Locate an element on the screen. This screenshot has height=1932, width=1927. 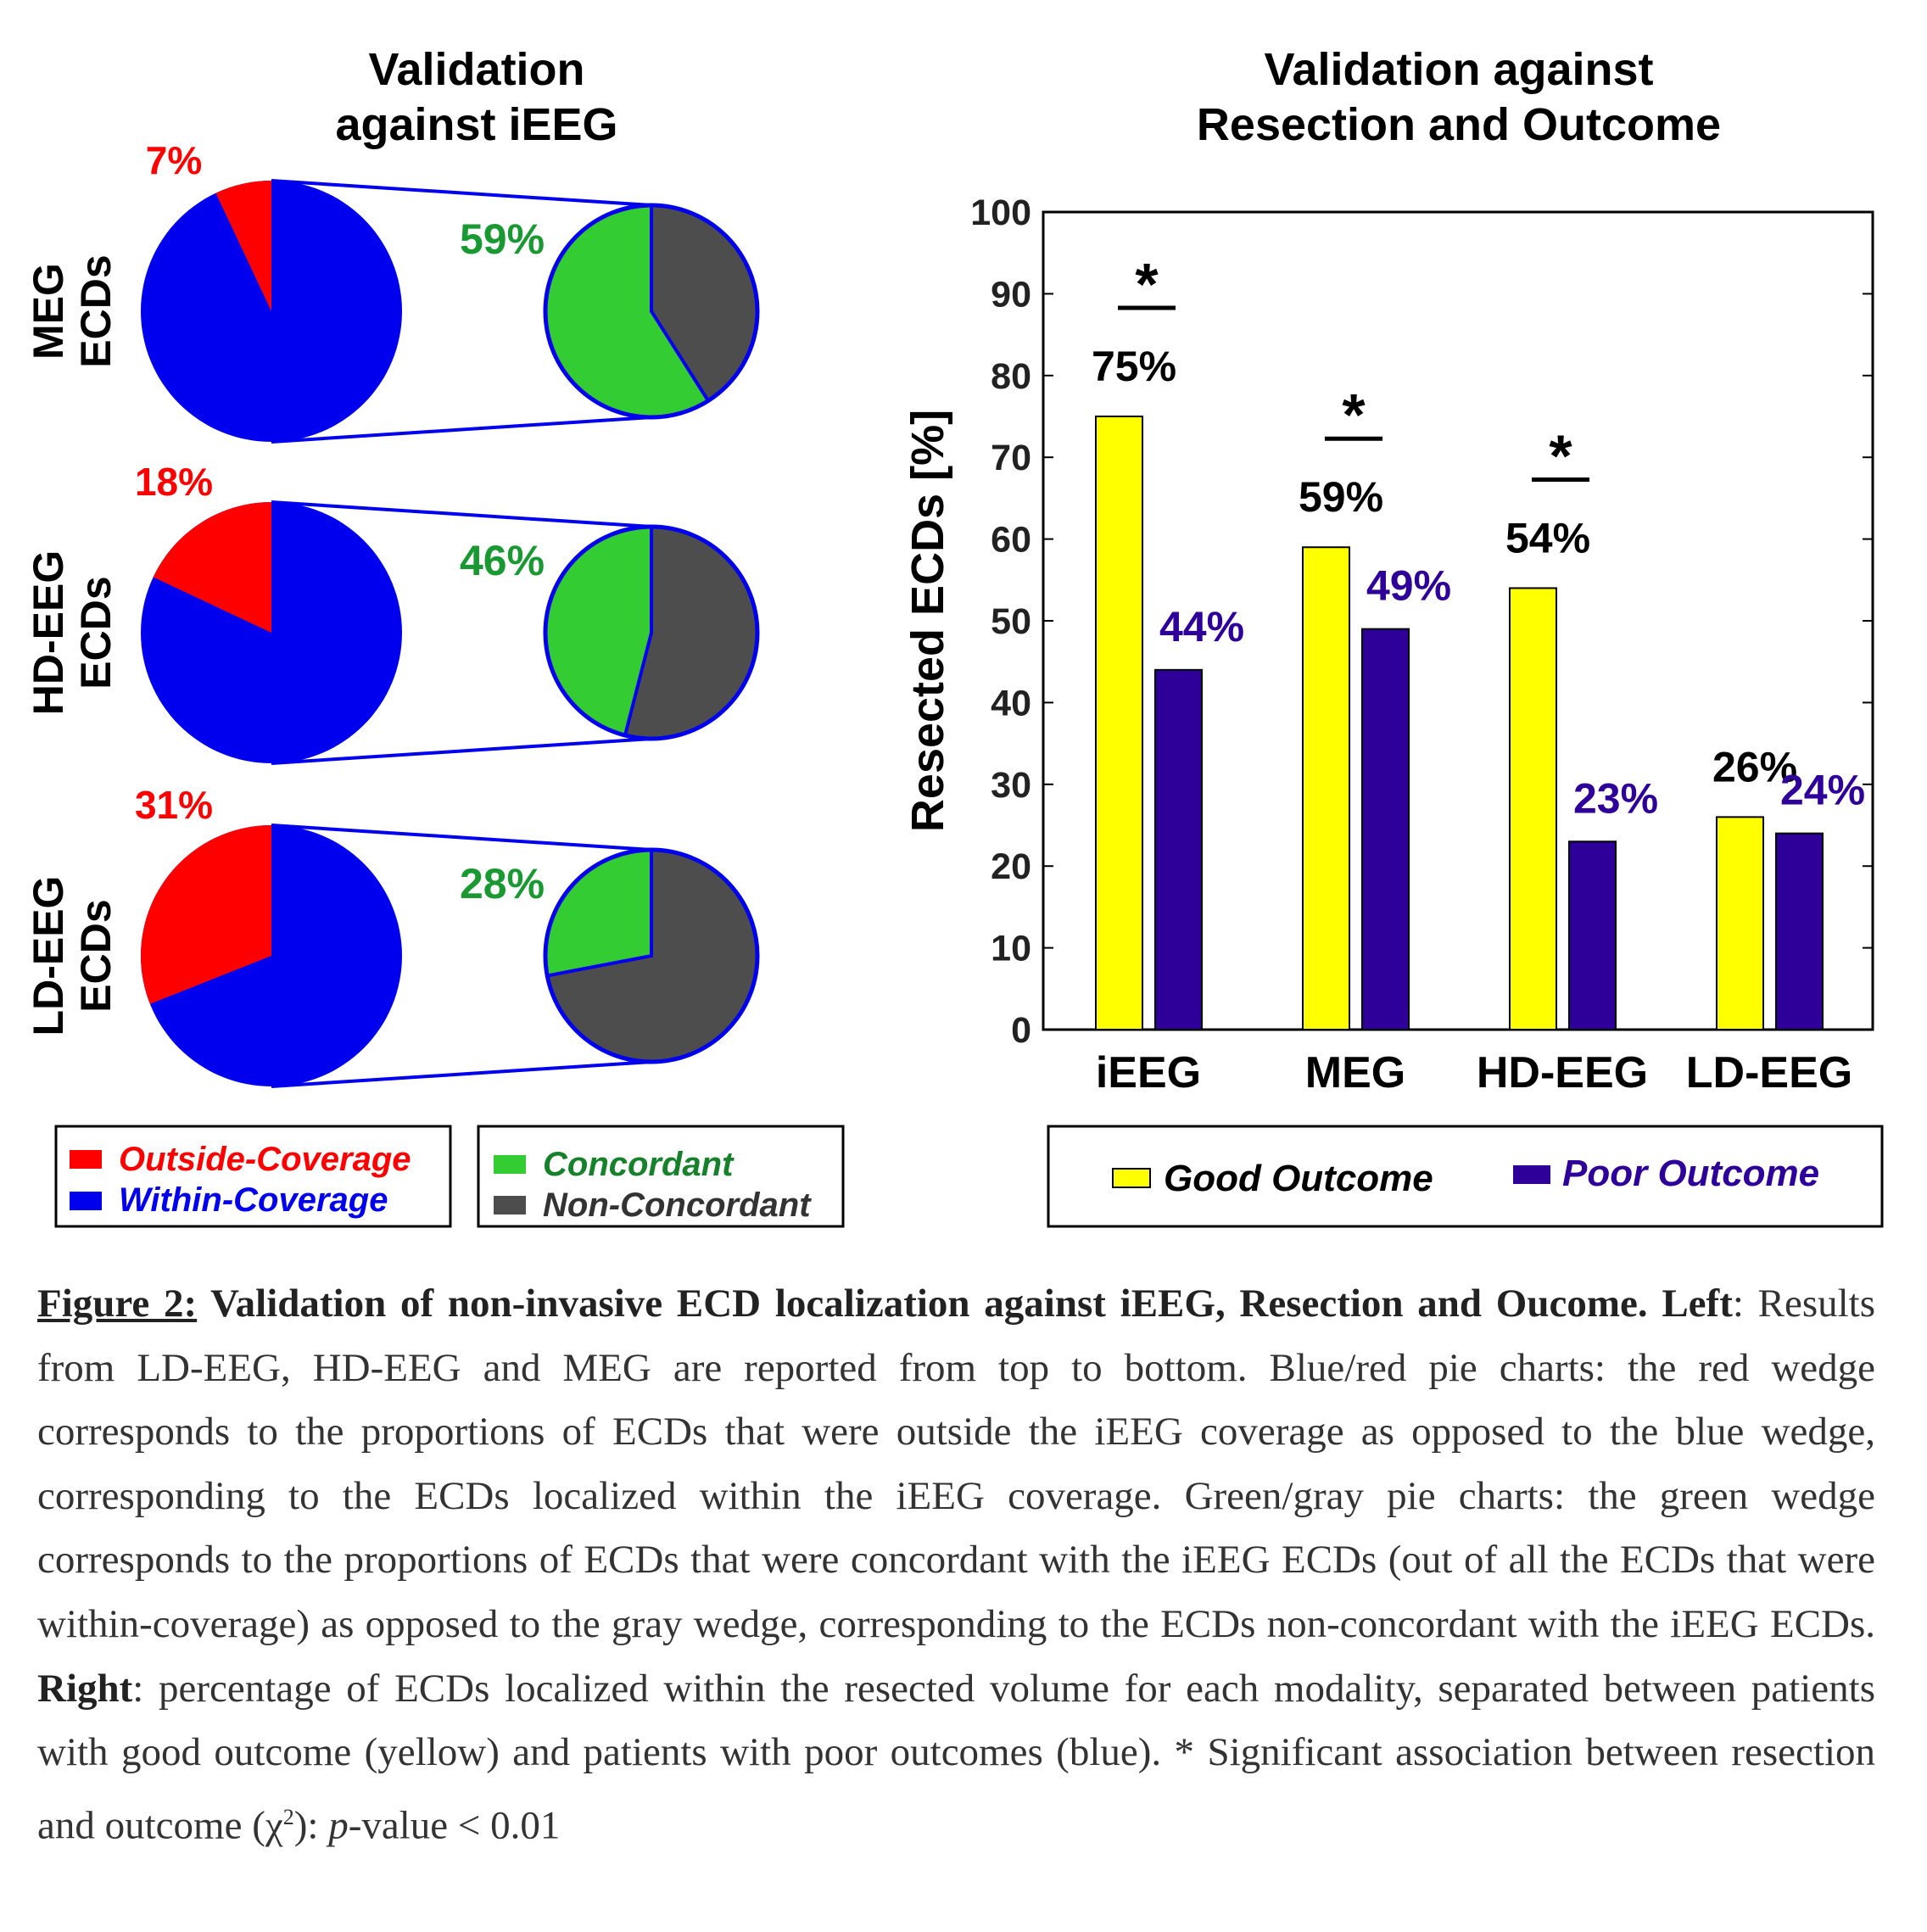
legend-label-non-concordant: Non-Concordant is located at coordinates (677, 1205).